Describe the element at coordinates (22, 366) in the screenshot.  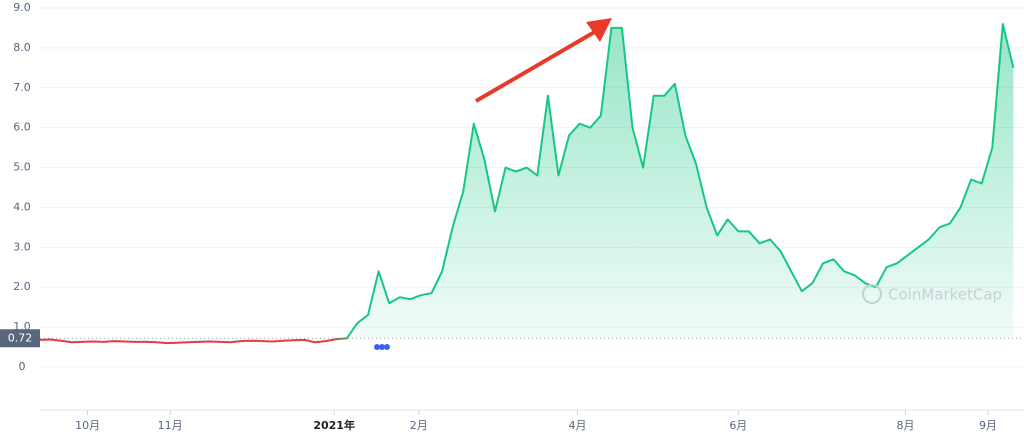
I see `y-tick-label: 0` at that location.